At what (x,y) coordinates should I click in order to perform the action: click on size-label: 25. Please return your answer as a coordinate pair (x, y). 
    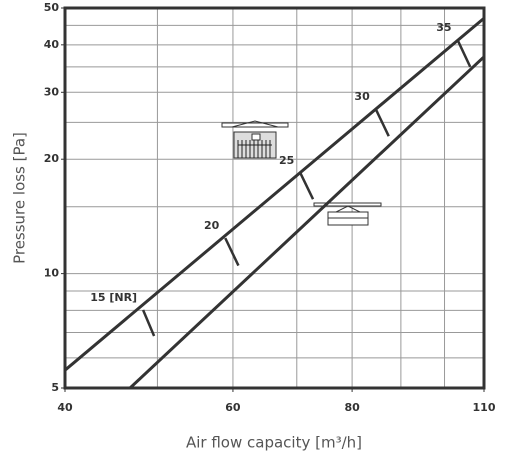
    Looking at the image, I should click on (286, 160).